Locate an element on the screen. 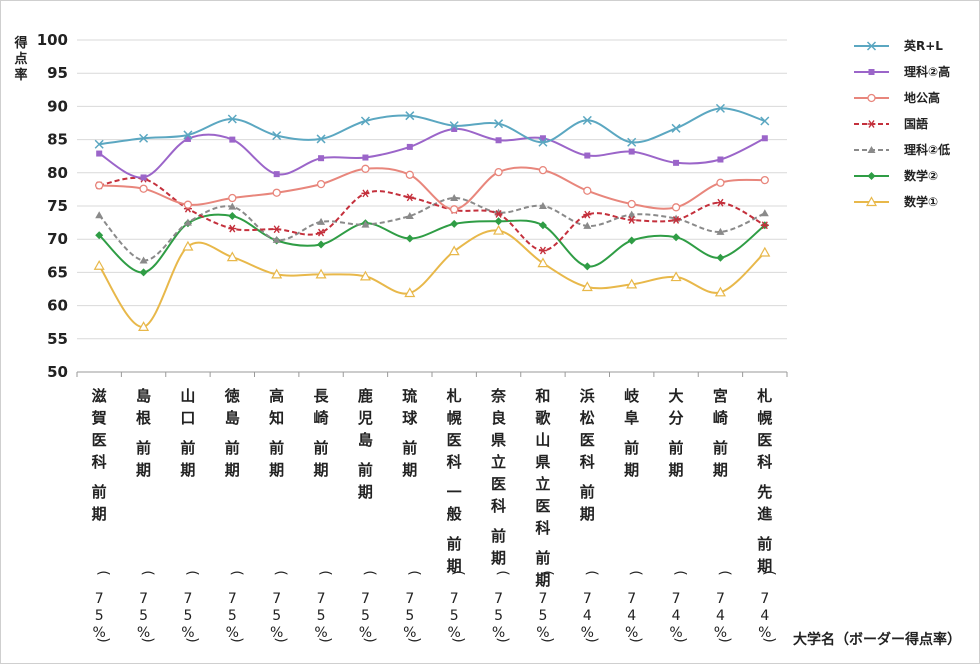  legend-label: 国語 is located at coordinates (916, 123).